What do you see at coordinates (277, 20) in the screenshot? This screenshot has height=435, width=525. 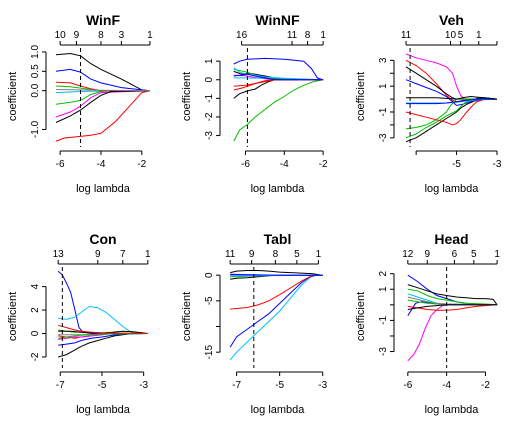 I see `panel-title: WinNF` at bounding box center [277, 20].